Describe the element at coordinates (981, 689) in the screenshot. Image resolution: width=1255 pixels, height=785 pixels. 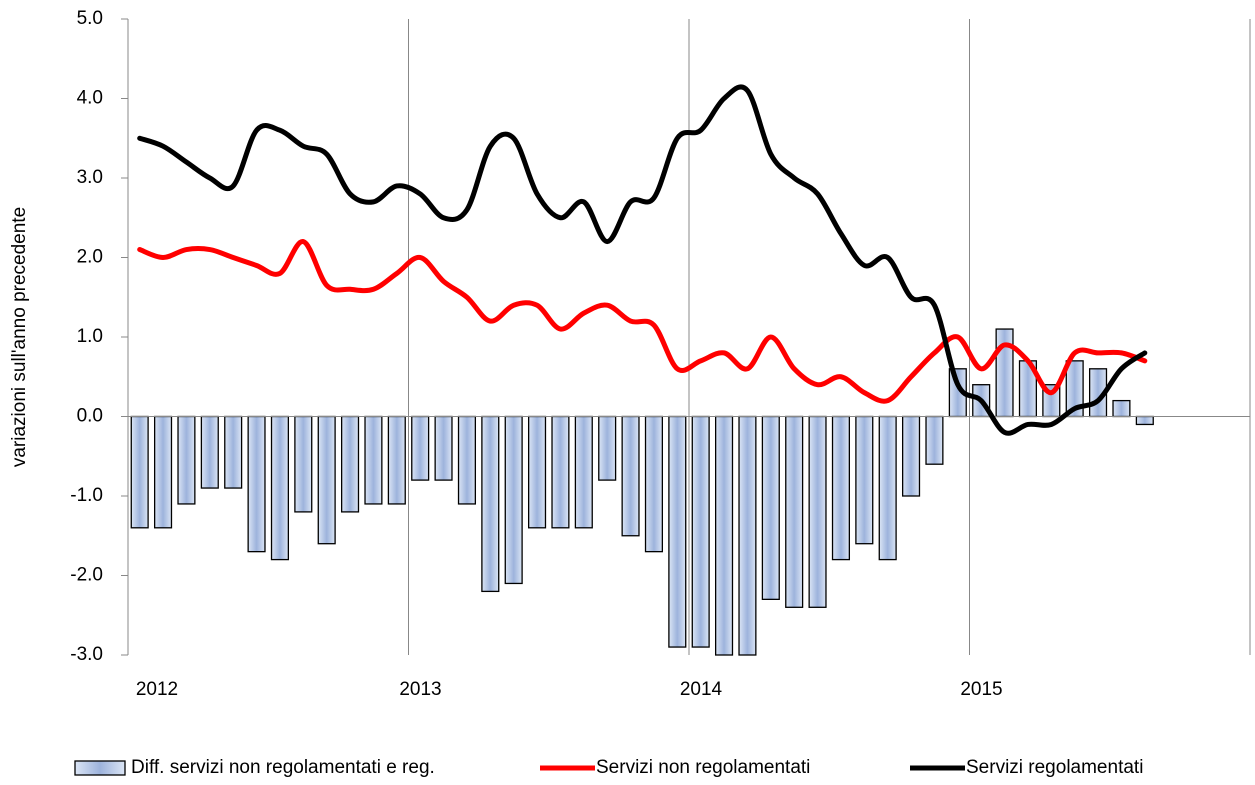
I see `x-tick-label: 2015` at that location.